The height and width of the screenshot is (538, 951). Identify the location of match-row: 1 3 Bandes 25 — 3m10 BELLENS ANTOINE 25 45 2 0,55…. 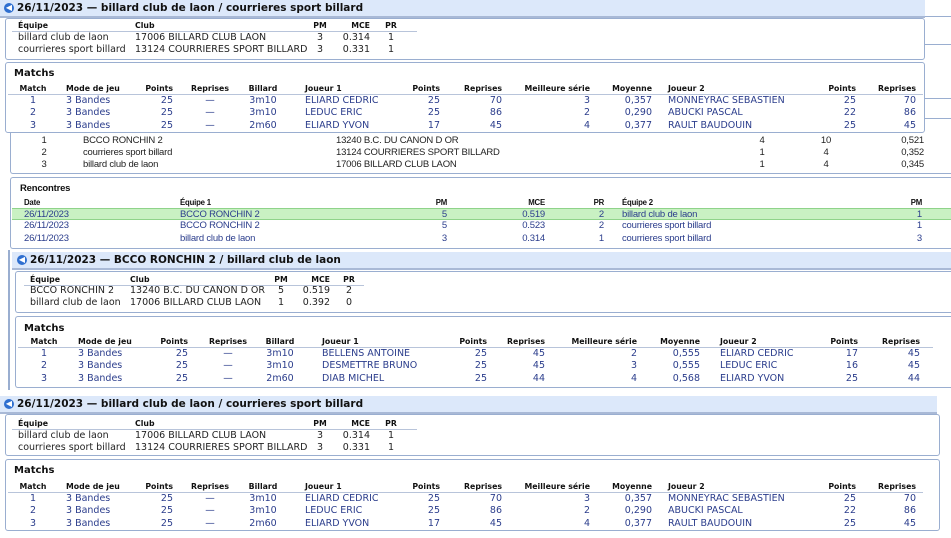
(475, 354).